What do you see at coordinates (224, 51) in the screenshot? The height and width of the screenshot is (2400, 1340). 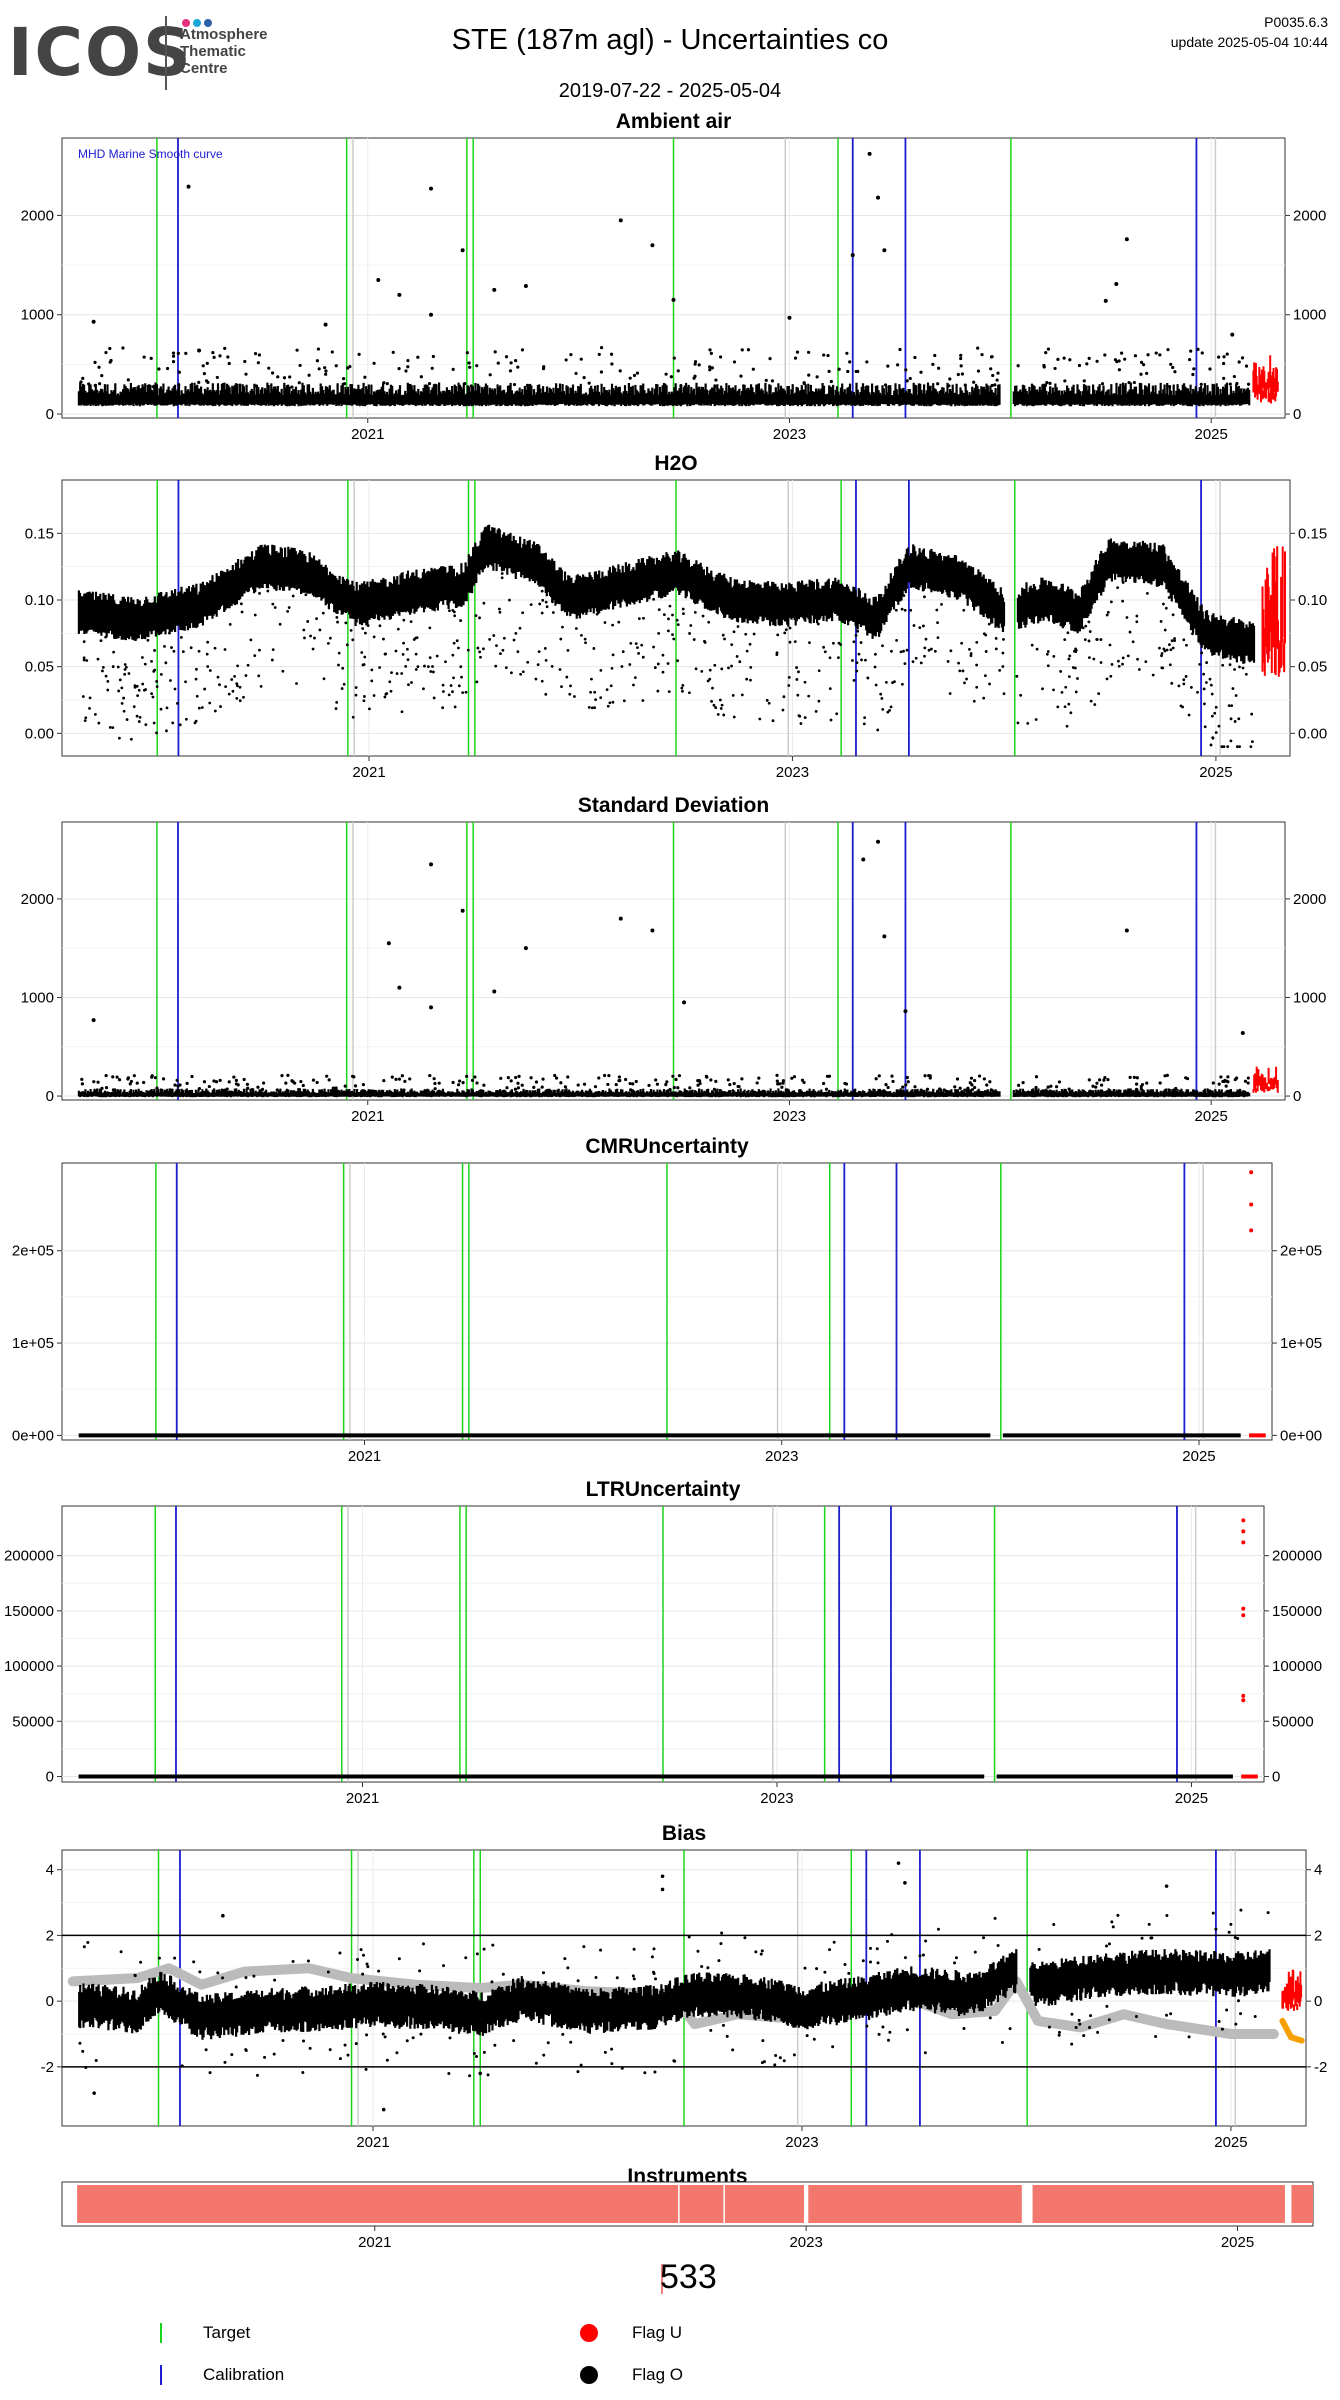 I see `logo-subtitle: Atmosphere Thematic Centre` at bounding box center [224, 51].